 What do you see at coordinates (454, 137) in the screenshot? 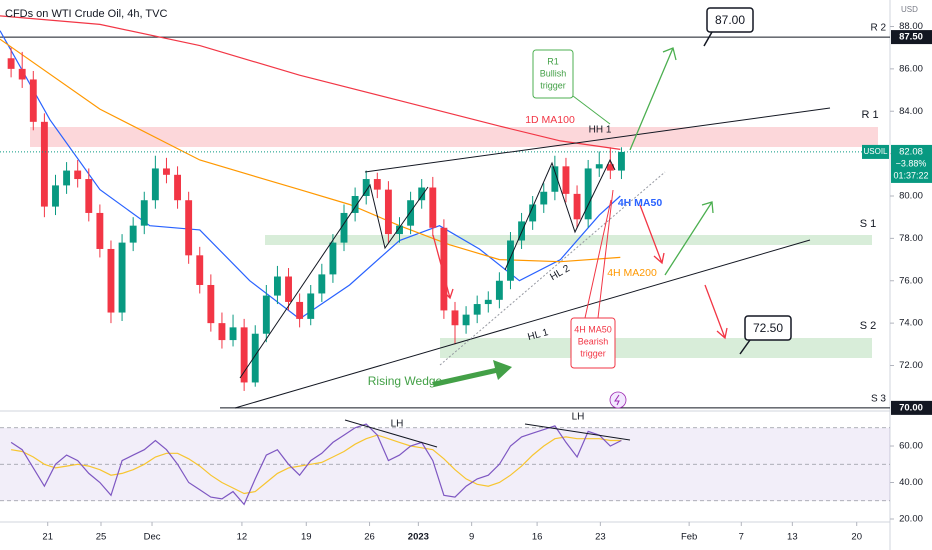
I see `r1-zone` at bounding box center [454, 137].